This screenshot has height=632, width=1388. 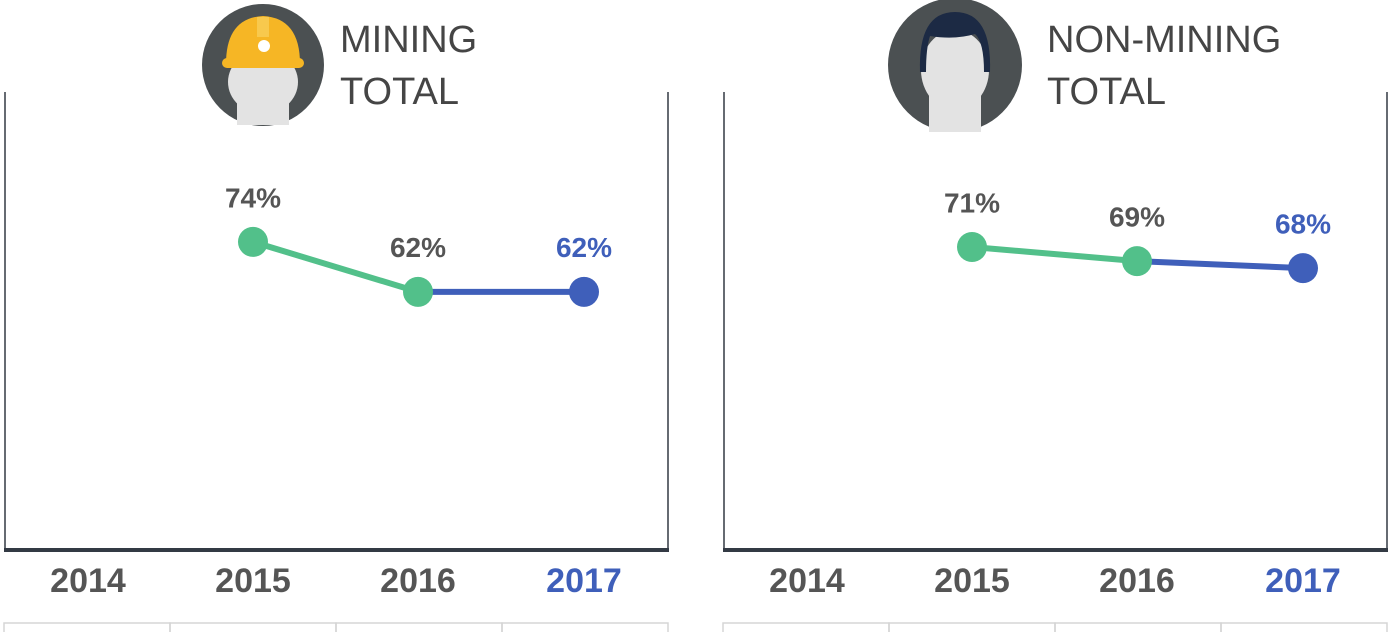 What do you see at coordinates (408, 40) in the screenshot?
I see `chart-title: MINING` at bounding box center [408, 40].